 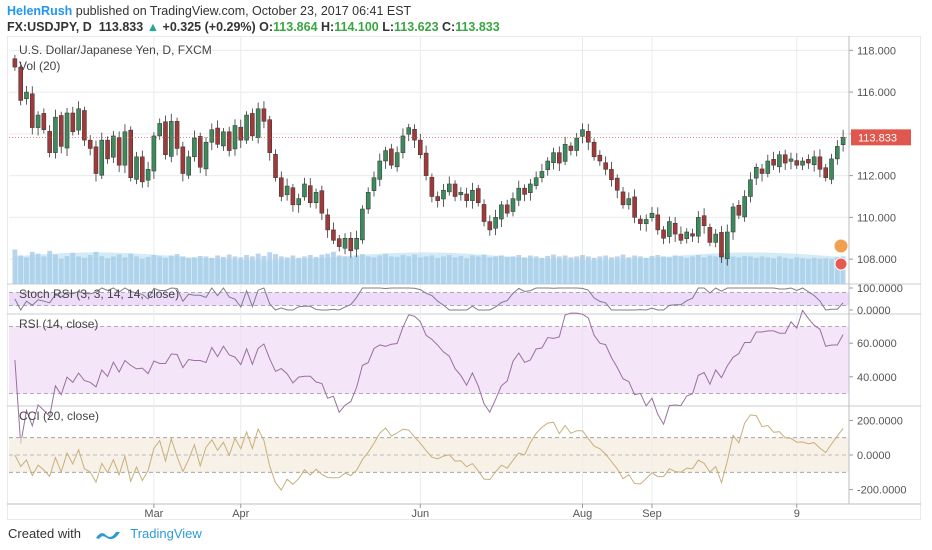 What do you see at coordinates (429, 453) in the screenshot?
I see `cci-pane` at bounding box center [429, 453].